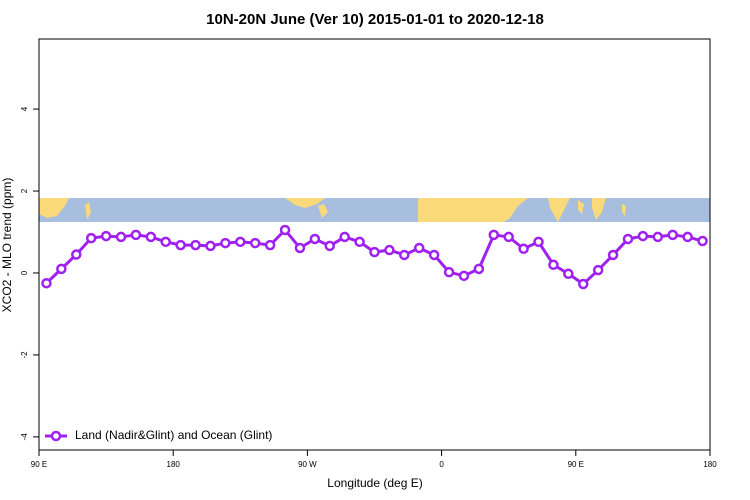 The height and width of the screenshot is (500, 750). I want to click on x-tick-label: 0, so click(441, 464).